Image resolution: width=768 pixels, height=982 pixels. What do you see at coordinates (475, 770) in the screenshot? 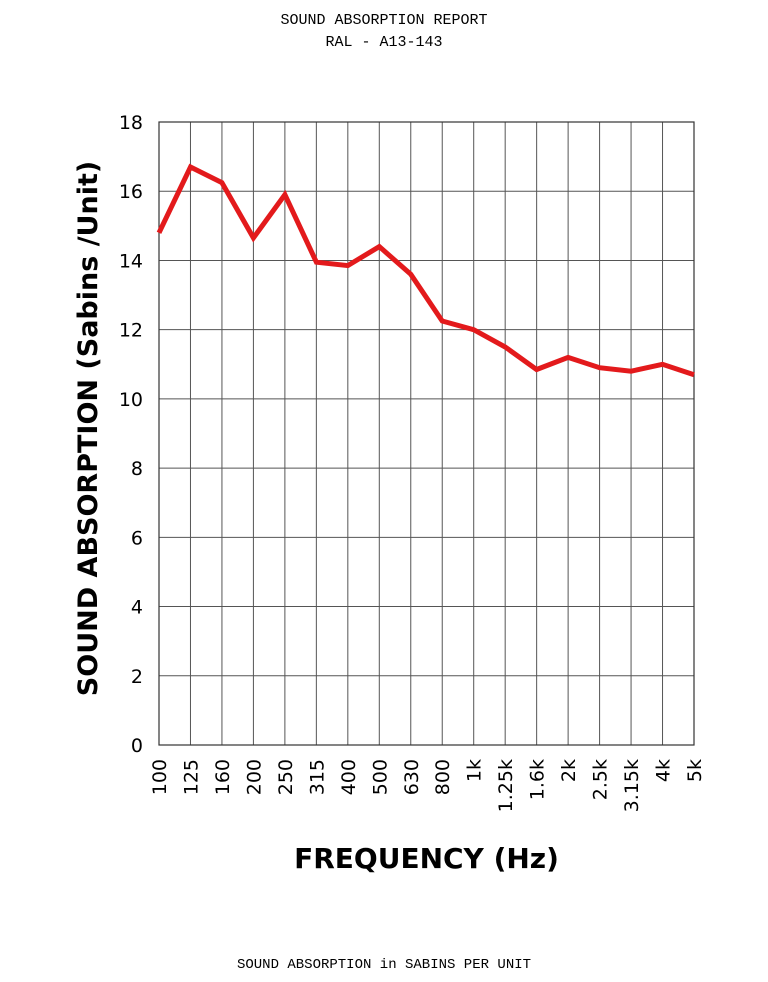
I see `x-tick-label: 1k` at bounding box center [475, 770].